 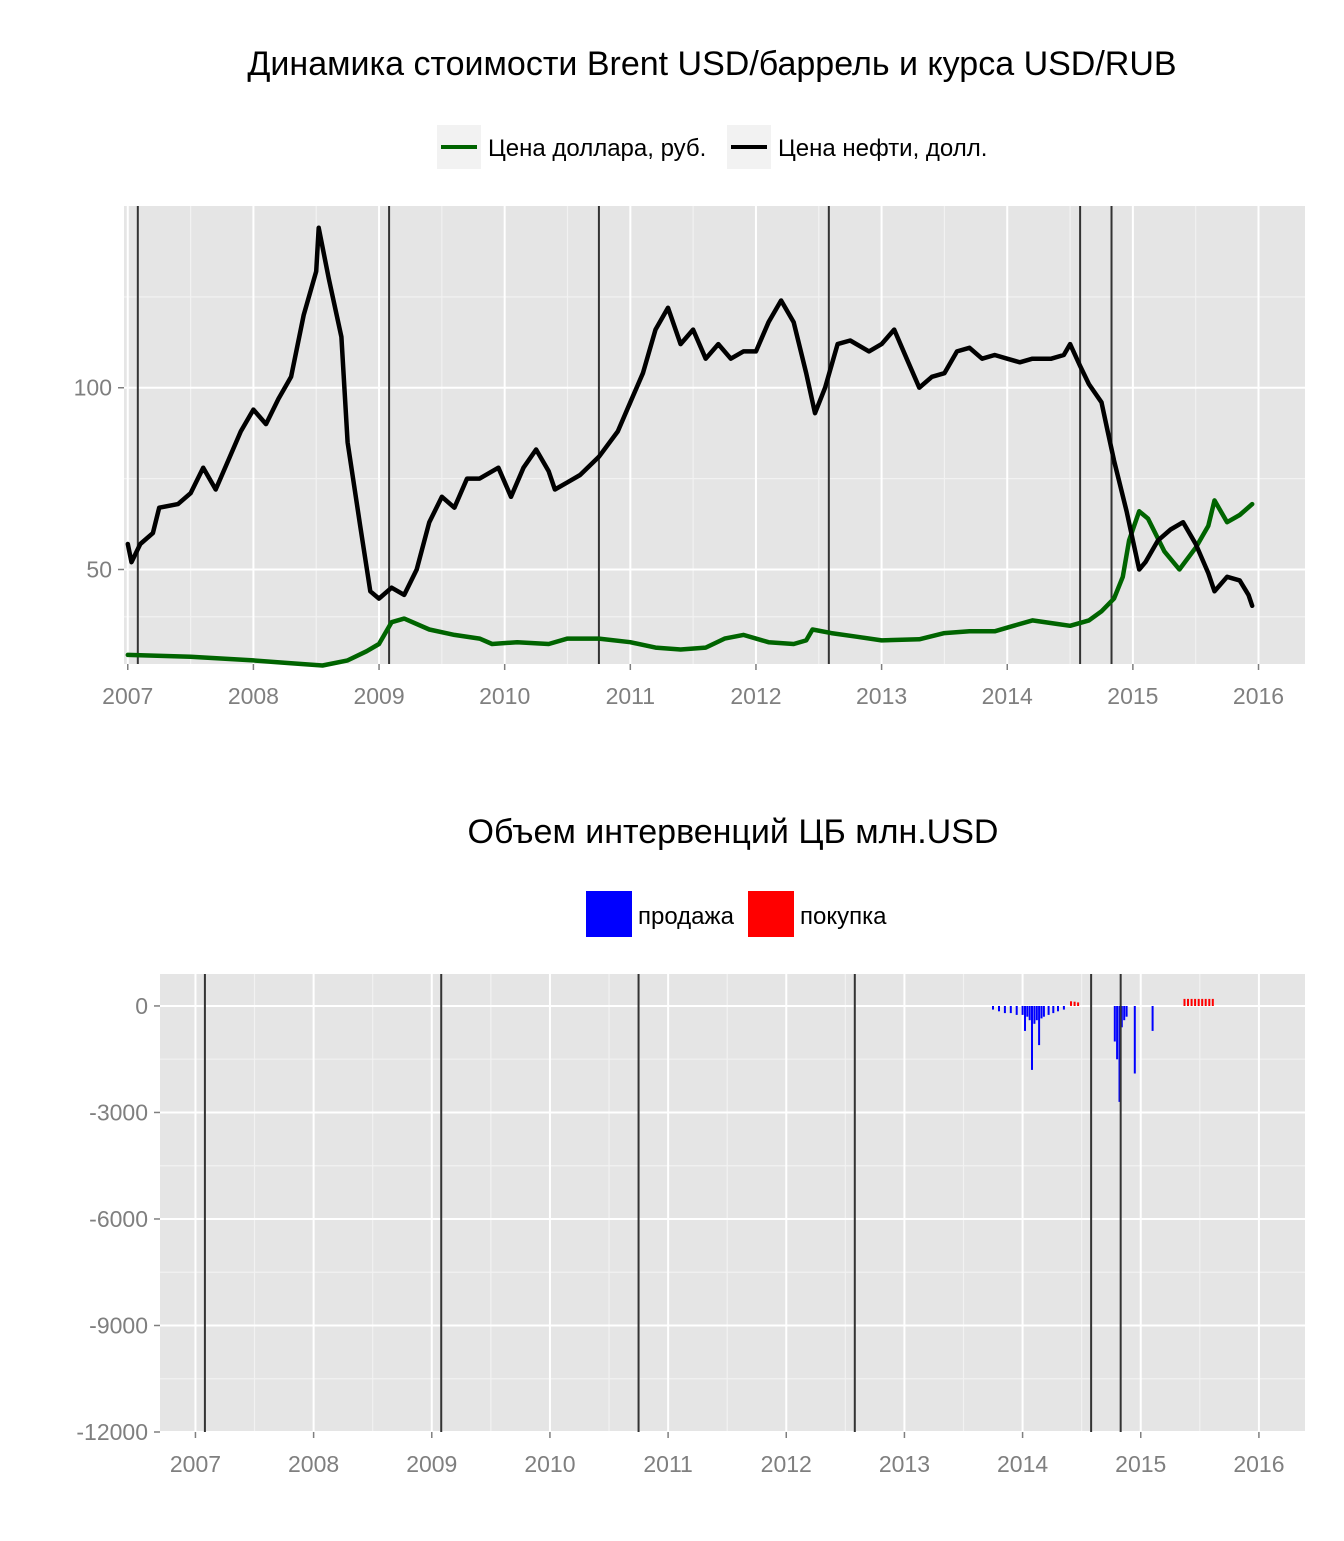 What do you see at coordinates (118, 1219) in the screenshot?
I see `y-tick-label: -6000` at bounding box center [118, 1219].